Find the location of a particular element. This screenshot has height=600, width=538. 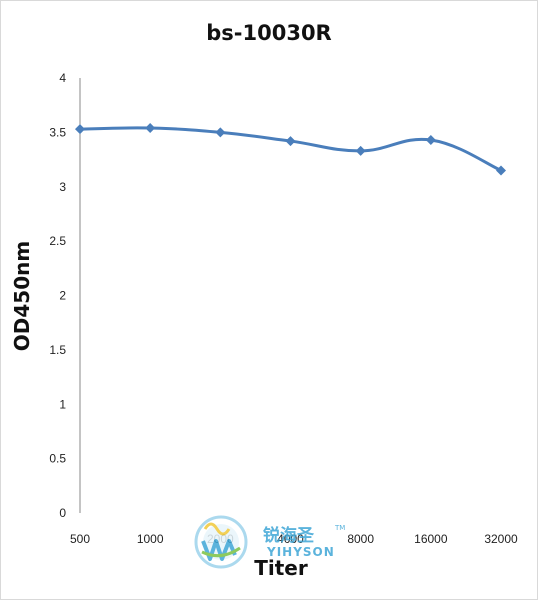

y-tick-label: 0.5 is located at coordinates (57, 459).